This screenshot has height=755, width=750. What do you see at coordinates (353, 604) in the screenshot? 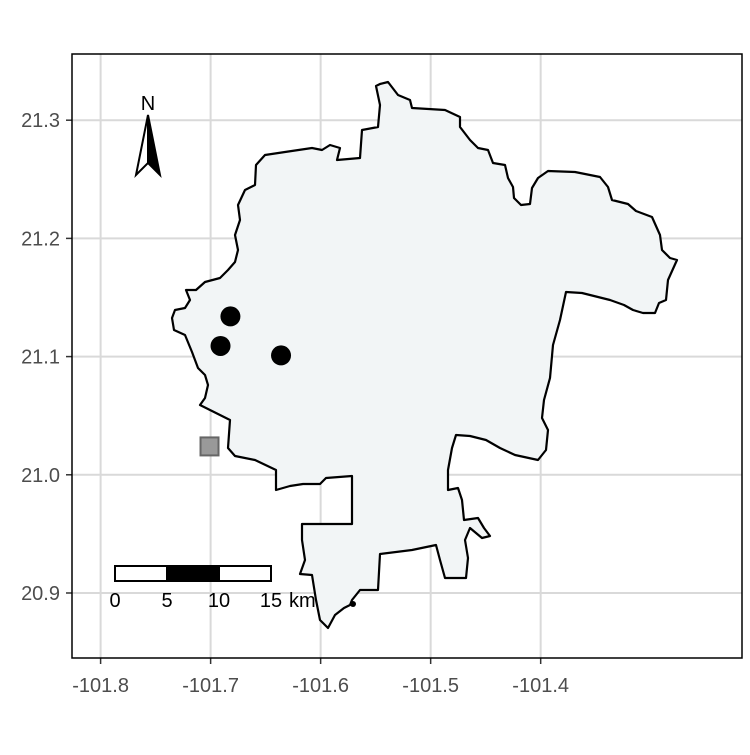
I see `boundary-enclave` at bounding box center [353, 604].